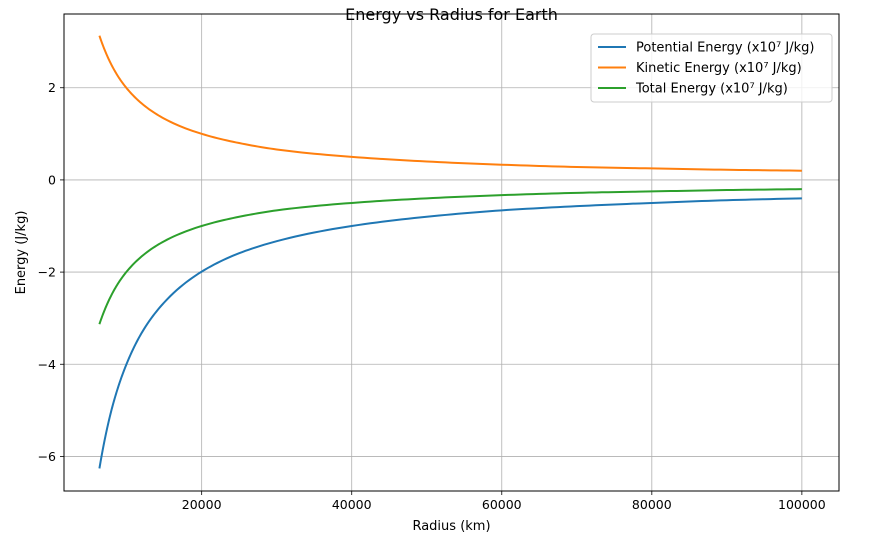  I want to click on y-axis-ticks: −6 −4 −2 0 2, so click(51, 272).